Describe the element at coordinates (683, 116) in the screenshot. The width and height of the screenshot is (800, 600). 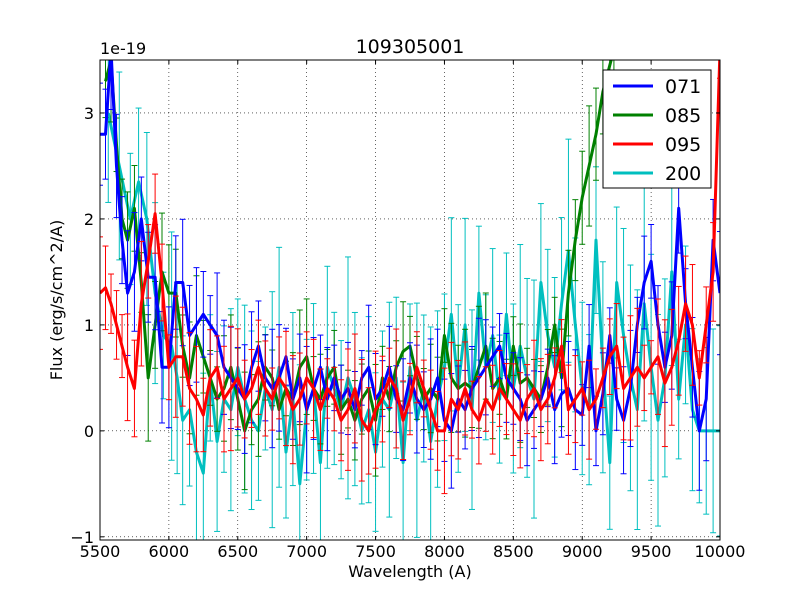
I see `legend-label-085: 085` at that location.